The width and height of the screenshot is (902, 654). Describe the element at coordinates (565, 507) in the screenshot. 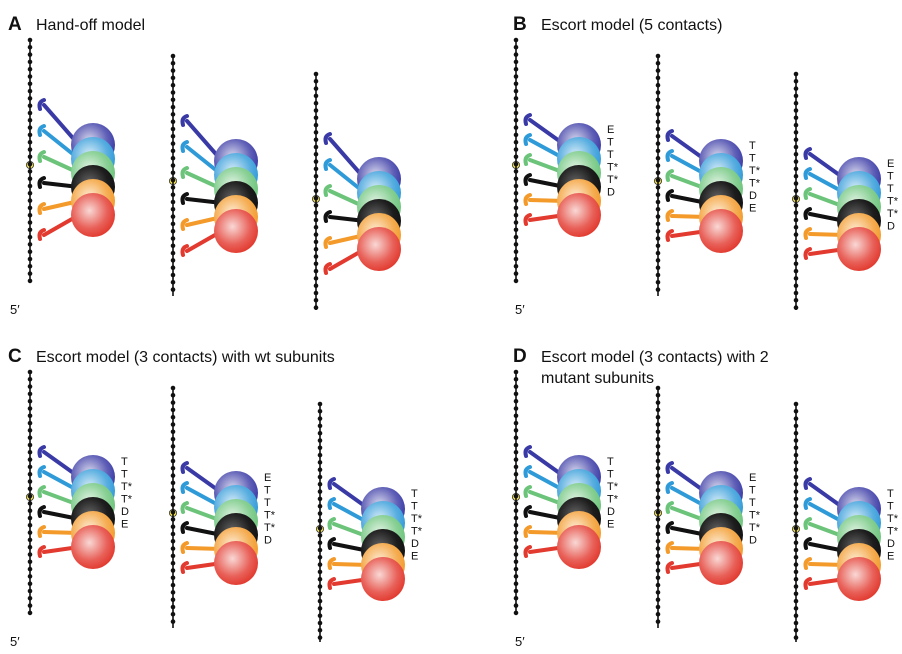

I see `model-D-1: TTT*T*DE` at that location.